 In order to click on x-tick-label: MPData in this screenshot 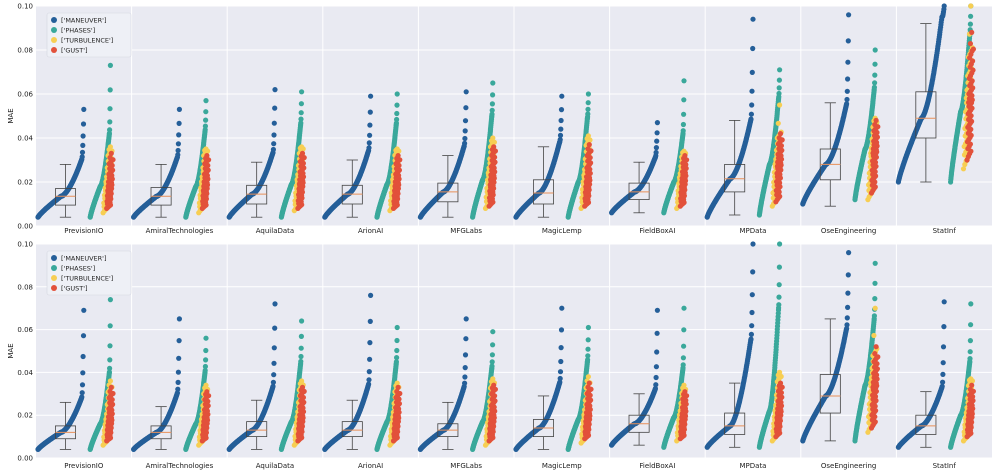, I will do `click(753, 231)`.